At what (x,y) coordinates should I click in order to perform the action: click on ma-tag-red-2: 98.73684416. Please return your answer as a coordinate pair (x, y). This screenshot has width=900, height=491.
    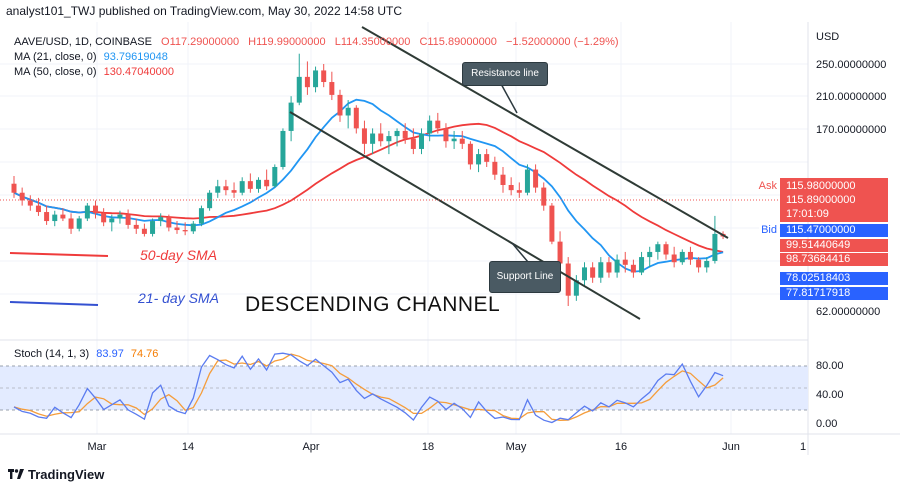
    Looking at the image, I should click on (834, 259).